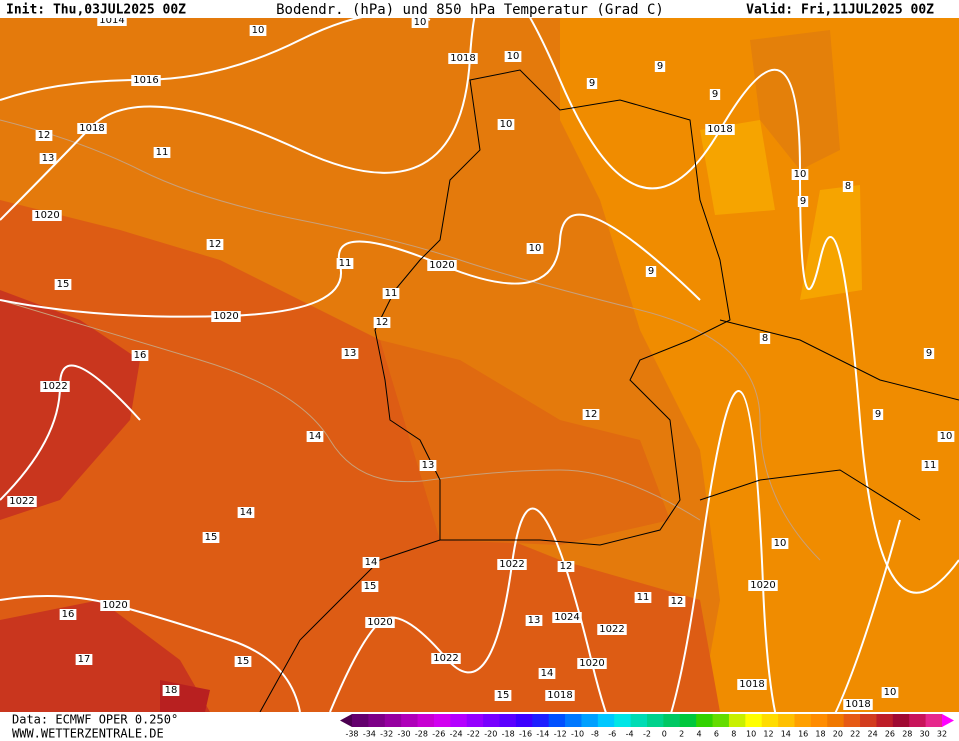 The image size is (959, 741). I want to click on color-bar-label: 24, so click(872, 734).